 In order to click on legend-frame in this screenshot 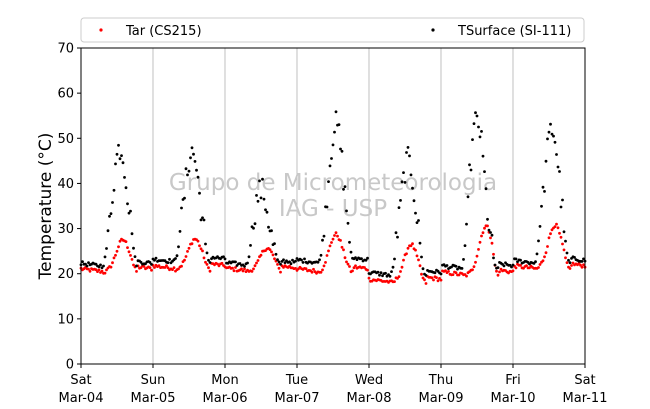, I will do `click(332, 30)`.